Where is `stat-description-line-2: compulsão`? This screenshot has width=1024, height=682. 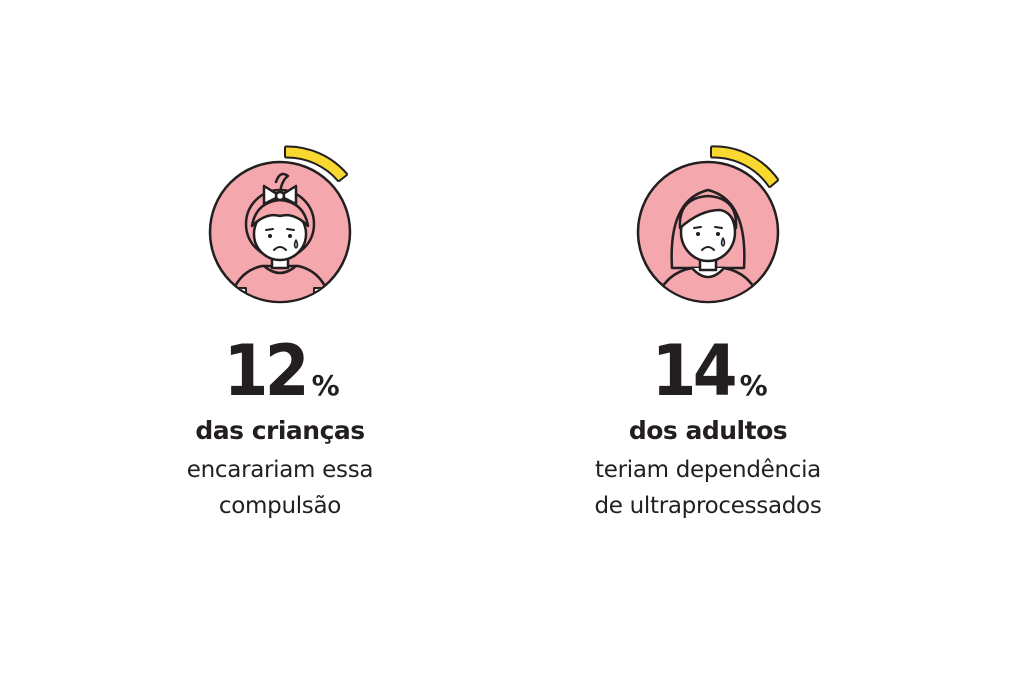 stat-description-line-2: compulsão is located at coordinates (280, 506).